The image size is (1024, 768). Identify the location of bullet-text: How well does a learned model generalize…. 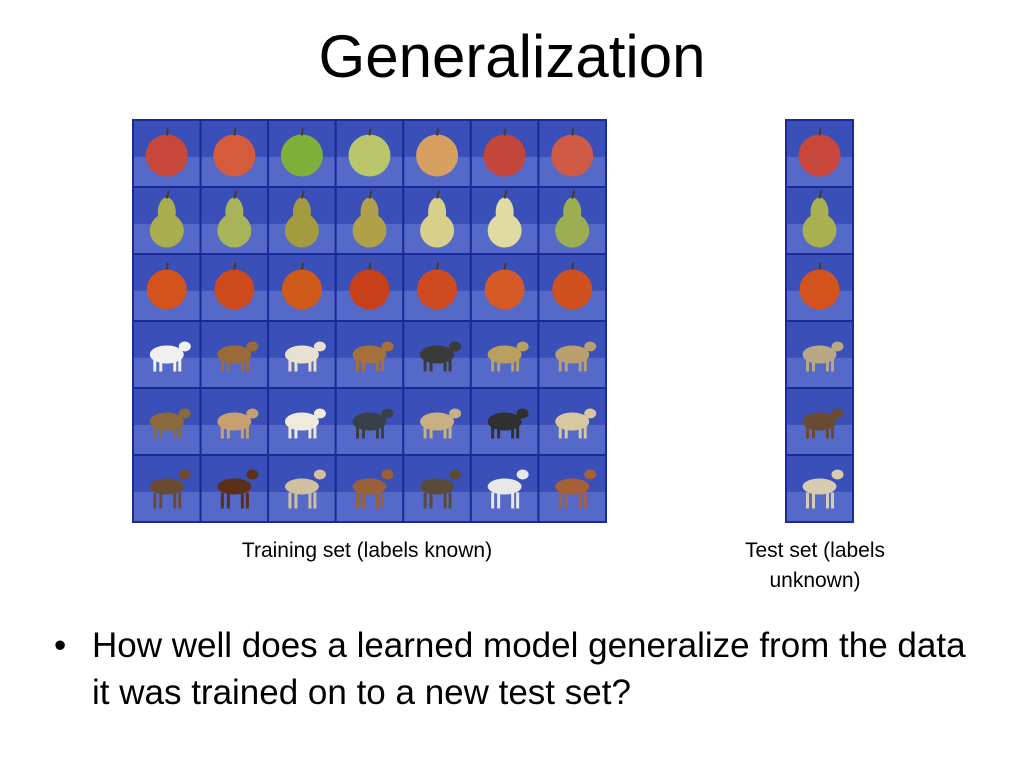
(529, 669).